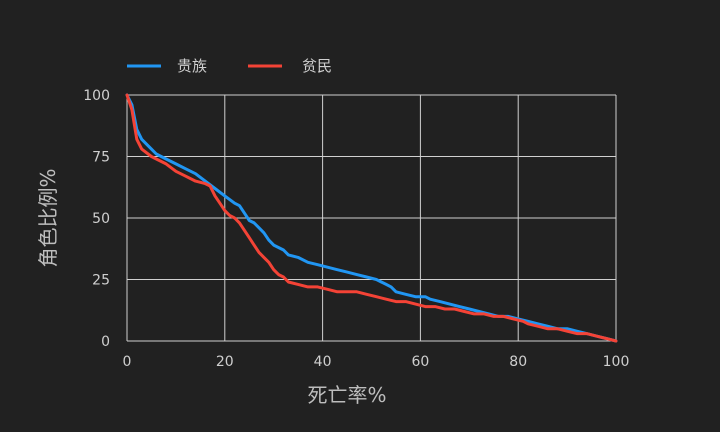 Image resolution: width=720 pixels, height=432 pixels. What do you see at coordinates (317, 66) in the screenshot?
I see `legend-label-commoners: 贫民` at bounding box center [317, 66].